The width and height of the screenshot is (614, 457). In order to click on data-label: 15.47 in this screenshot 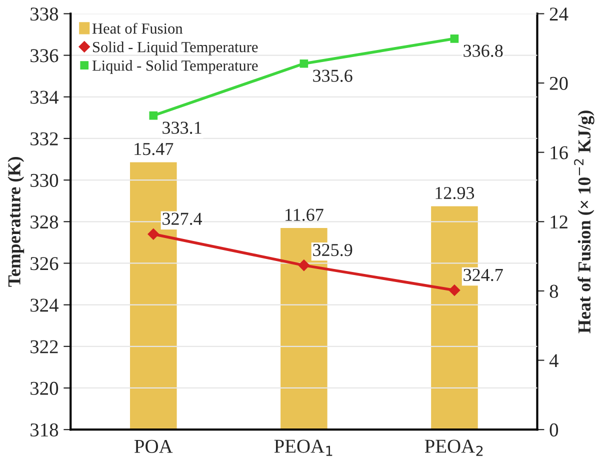, I will do `click(154, 149)`.